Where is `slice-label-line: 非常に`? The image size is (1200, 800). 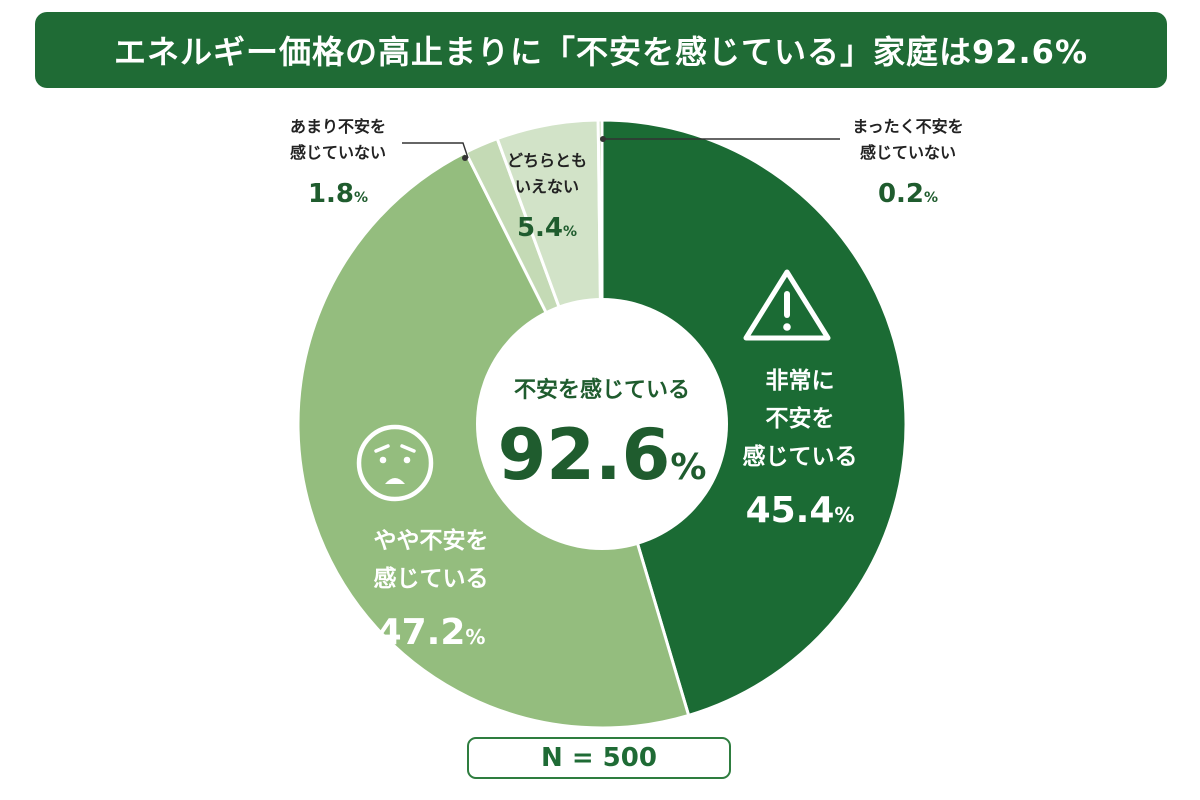
slice-label-line: 非常に is located at coordinates (800, 381).